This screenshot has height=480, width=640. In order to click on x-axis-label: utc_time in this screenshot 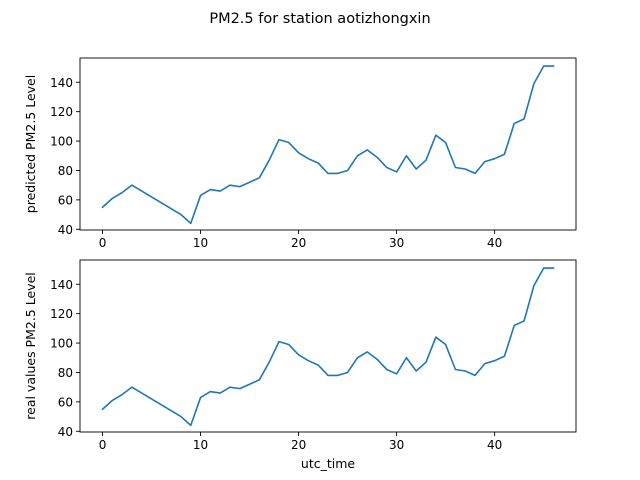, I will do `click(328, 463)`.